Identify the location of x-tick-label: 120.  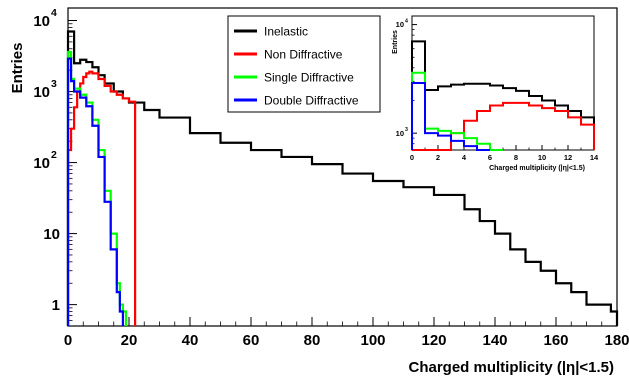
(433, 340).